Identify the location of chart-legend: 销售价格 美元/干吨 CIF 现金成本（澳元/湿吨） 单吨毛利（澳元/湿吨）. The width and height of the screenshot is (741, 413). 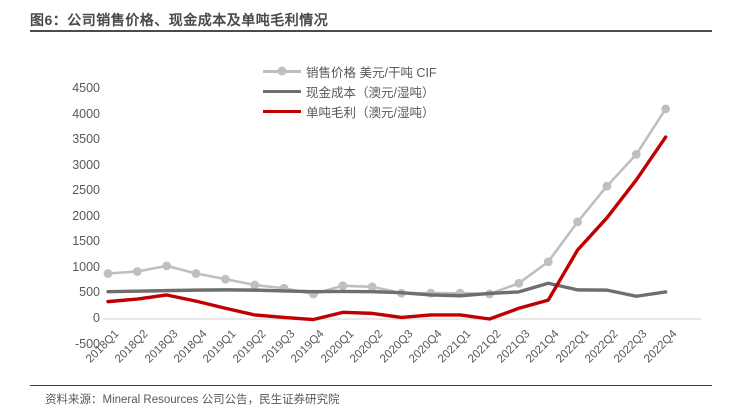
(350, 92).